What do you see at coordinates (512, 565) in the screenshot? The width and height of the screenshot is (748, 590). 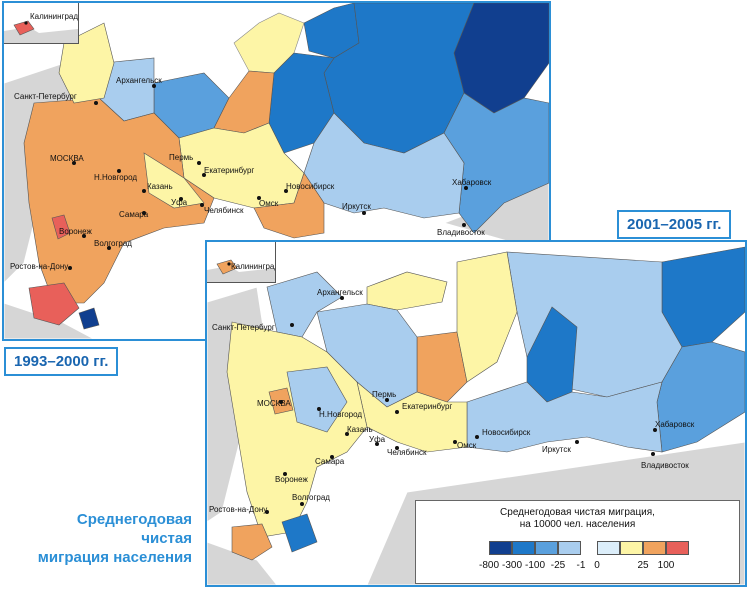 I see `legend-tick: -300` at bounding box center [512, 565].